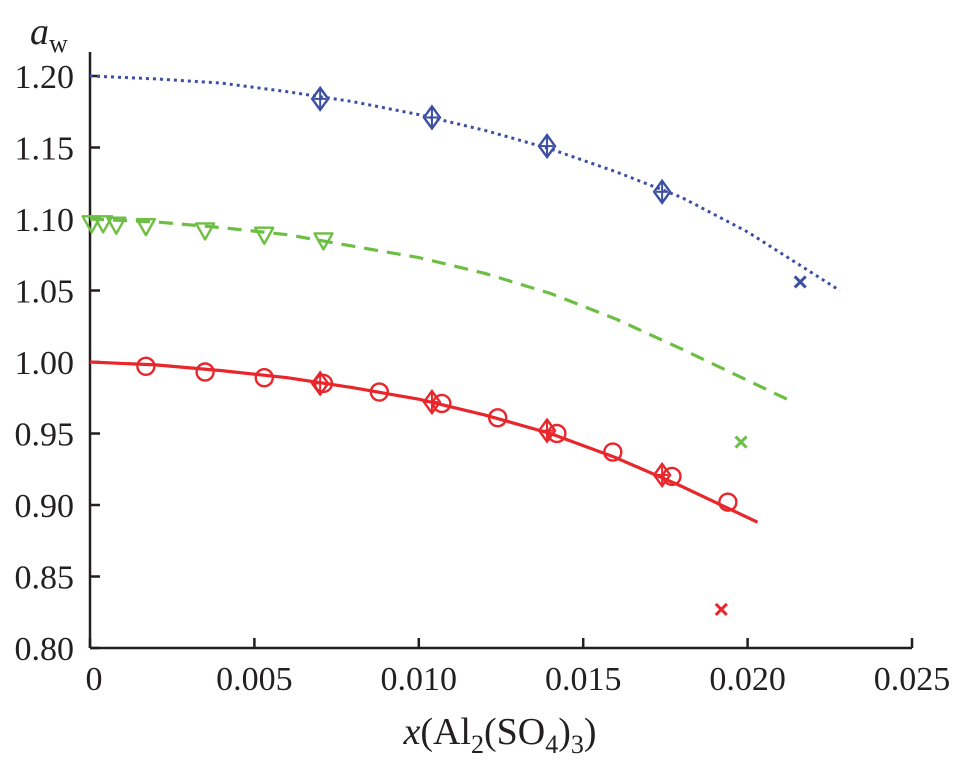  I want to click on y-tick-label: 1.00, so click(45, 363).